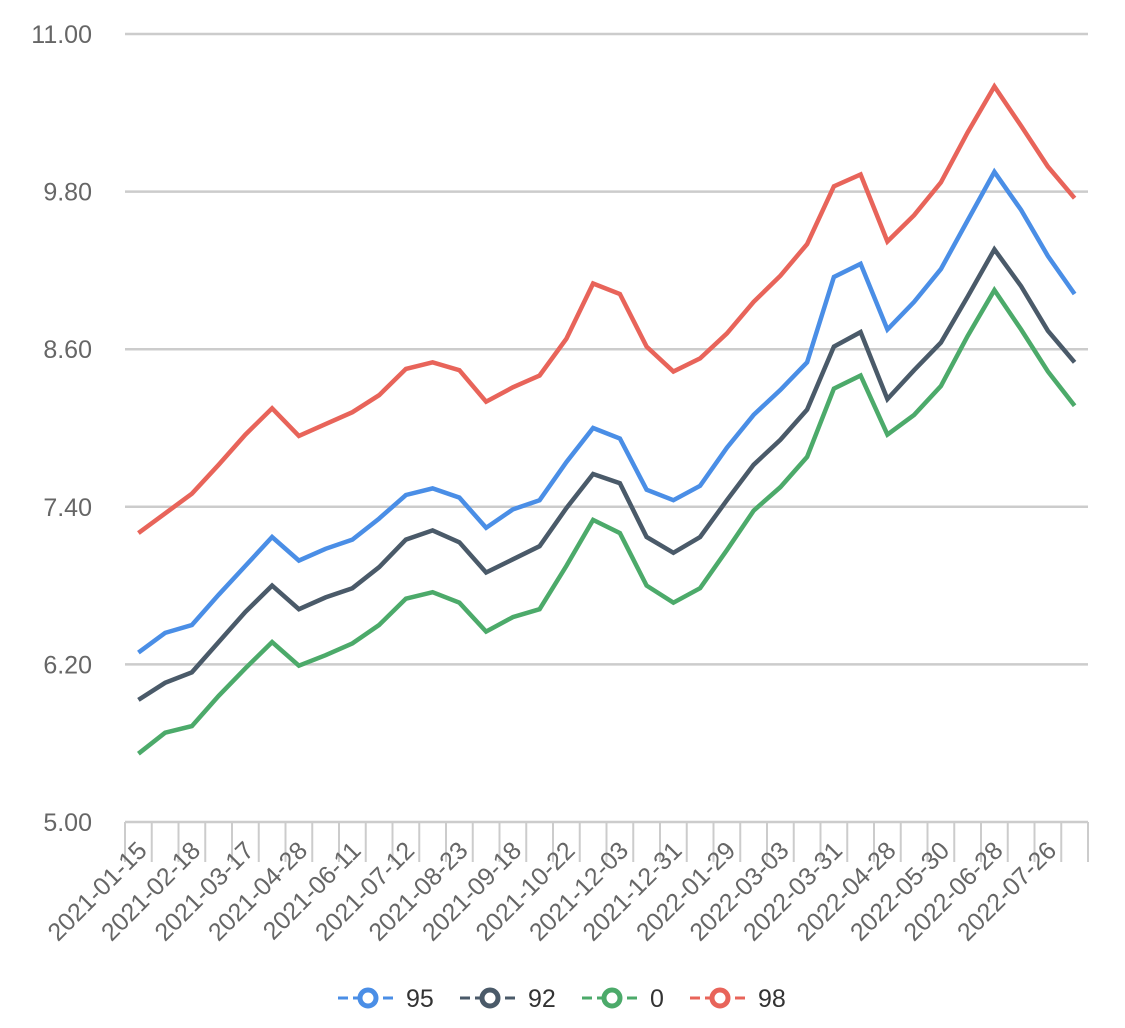 This screenshot has width=1125, height=1028. I want to click on legend-item-98: 98, so click(738, 999).